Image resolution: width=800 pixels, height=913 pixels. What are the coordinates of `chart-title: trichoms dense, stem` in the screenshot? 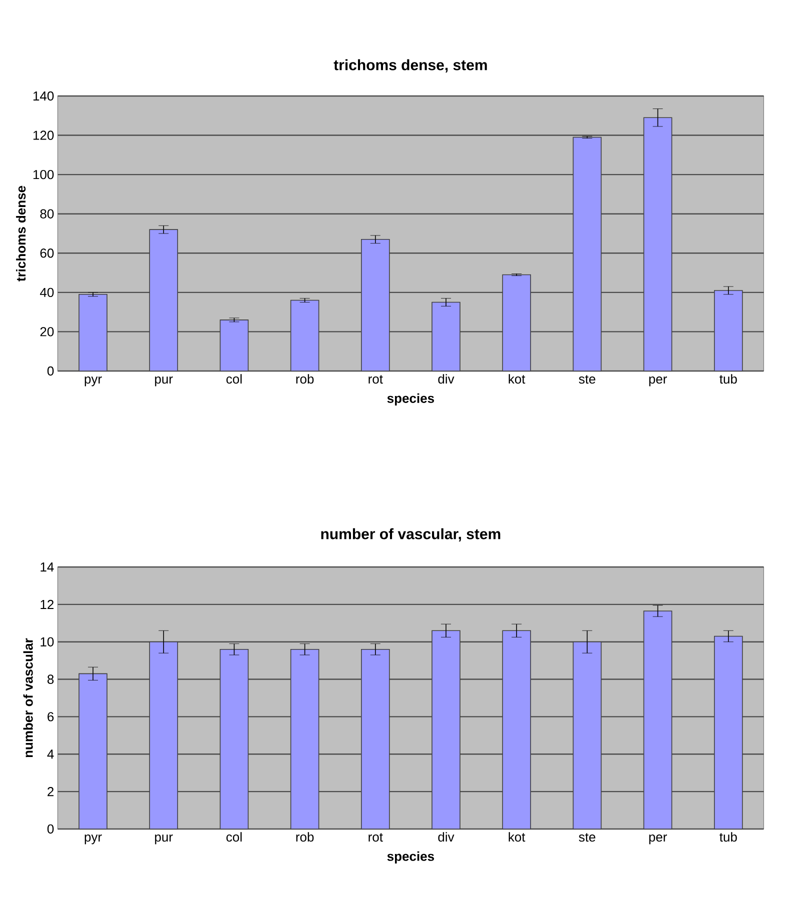 It's located at (410, 65).